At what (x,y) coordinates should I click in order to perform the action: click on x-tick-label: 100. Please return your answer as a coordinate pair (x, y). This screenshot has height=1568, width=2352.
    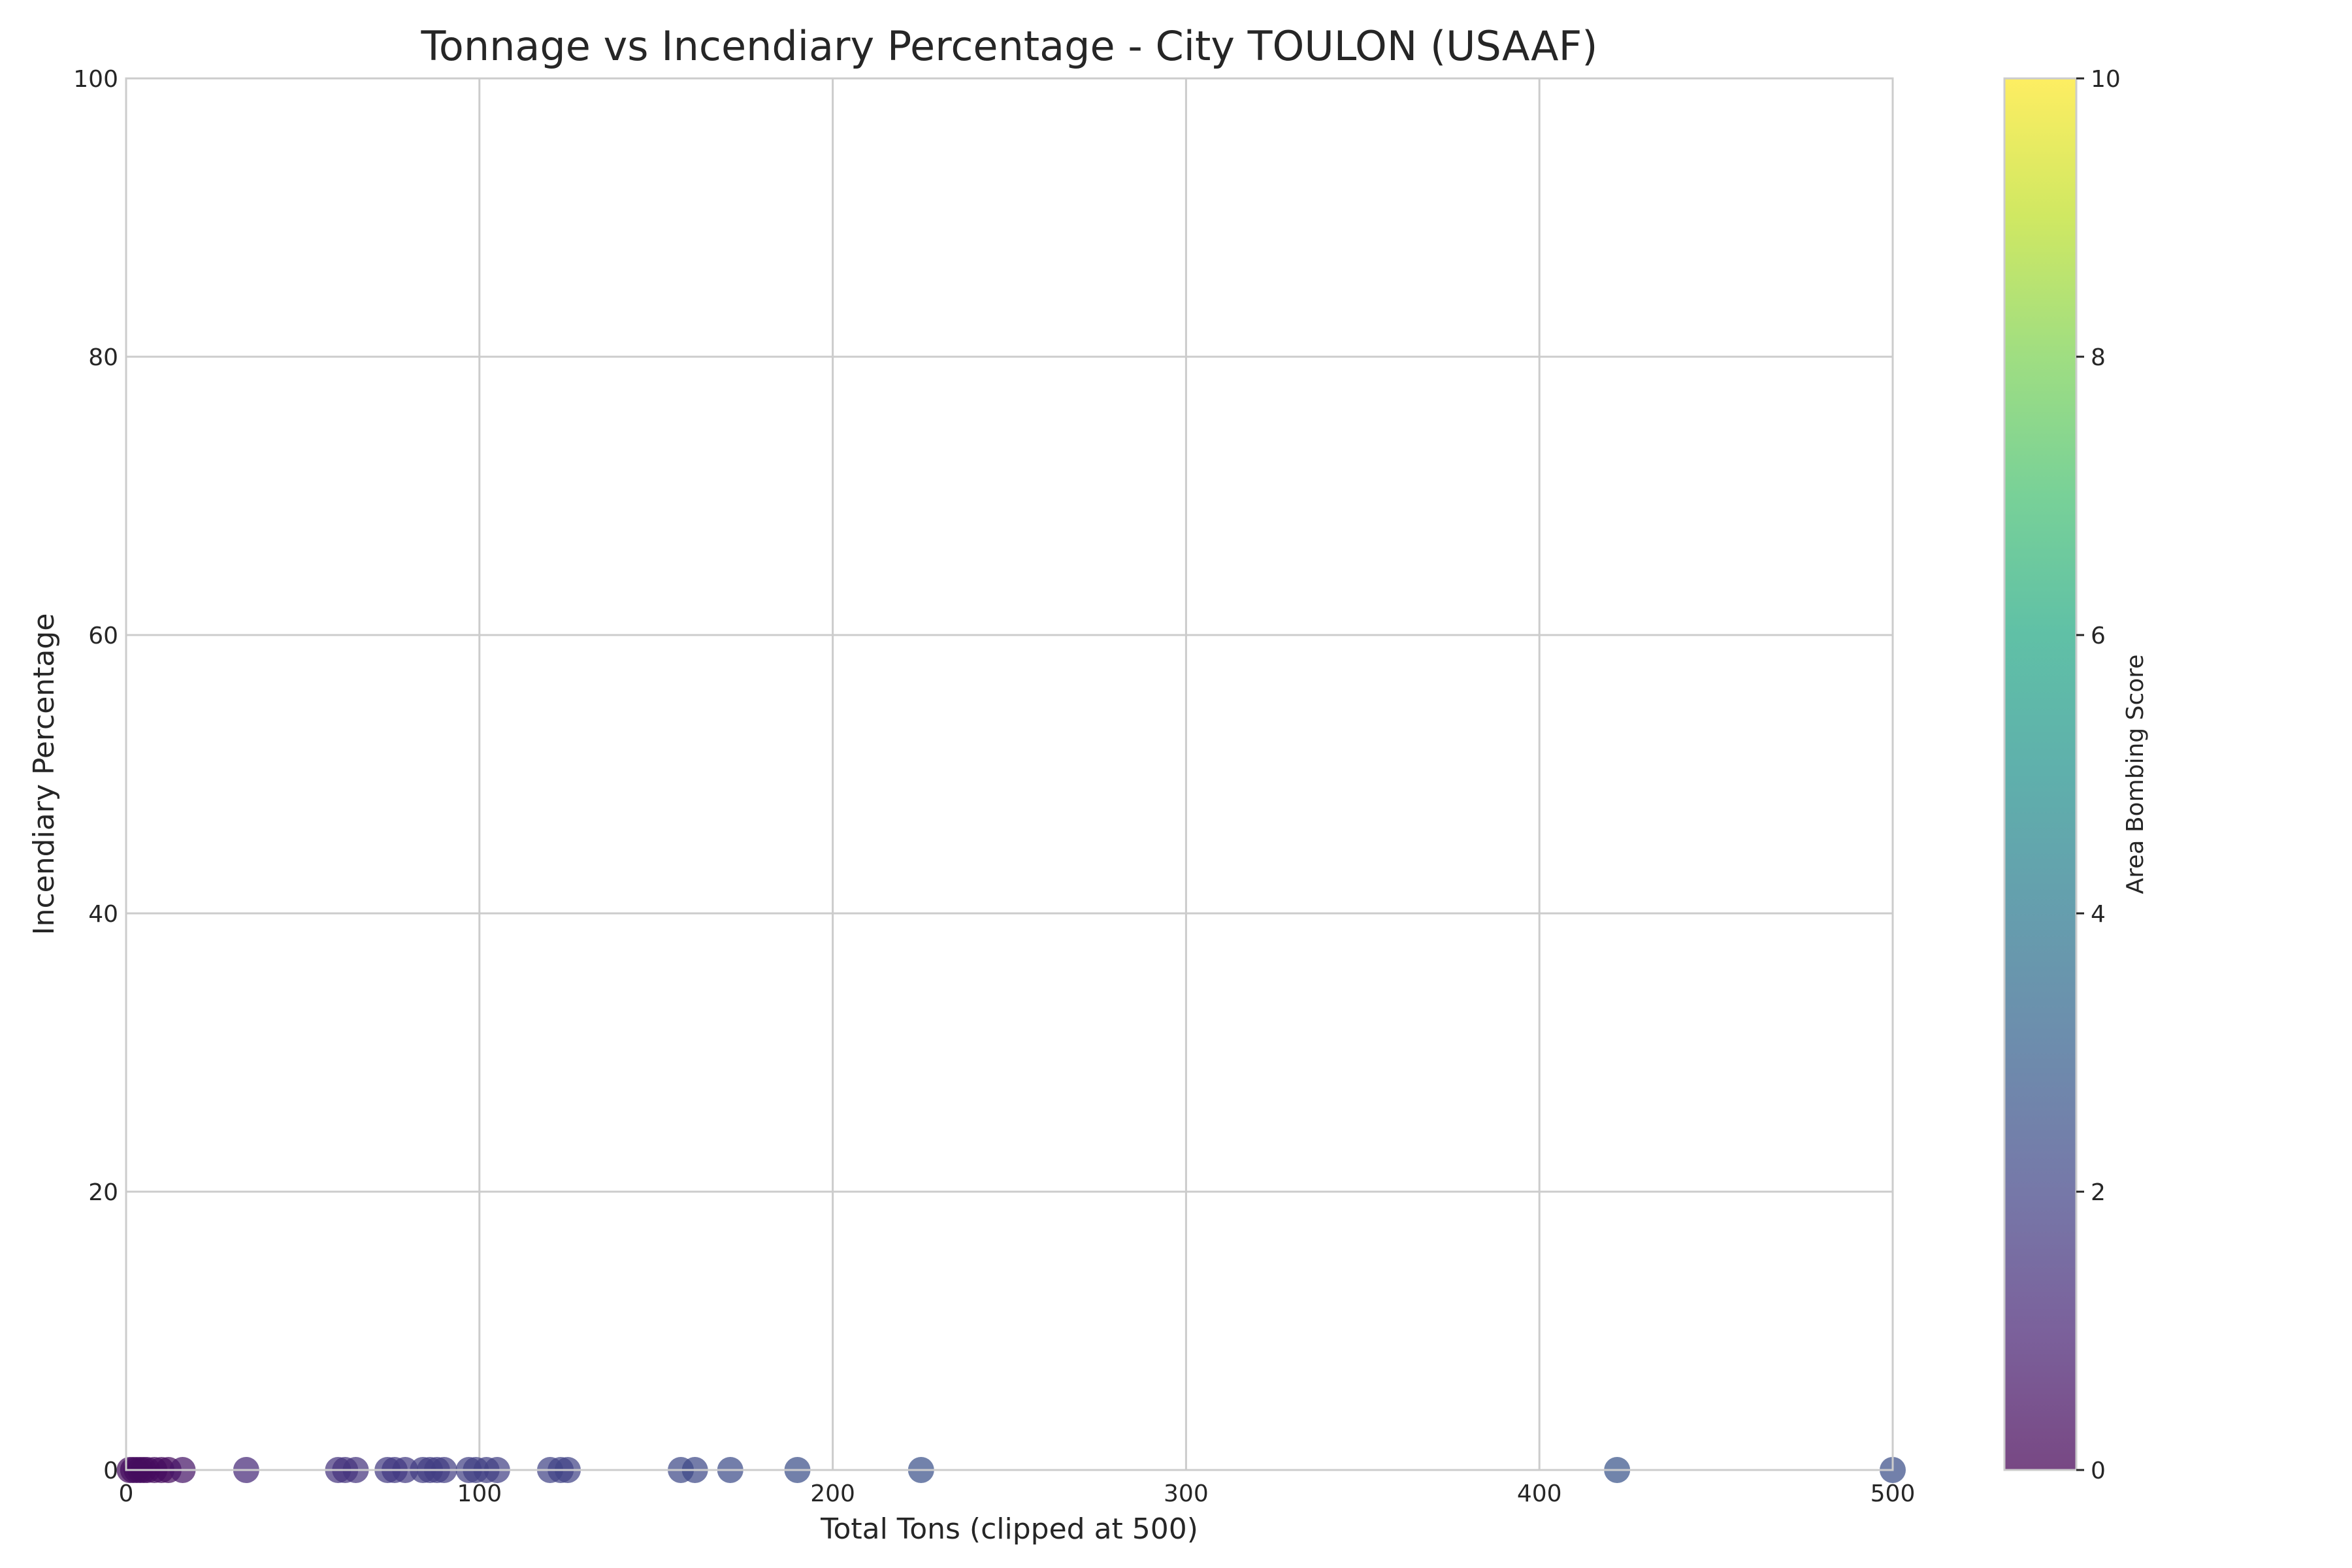
    Looking at the image, I should click on (479, 1493).